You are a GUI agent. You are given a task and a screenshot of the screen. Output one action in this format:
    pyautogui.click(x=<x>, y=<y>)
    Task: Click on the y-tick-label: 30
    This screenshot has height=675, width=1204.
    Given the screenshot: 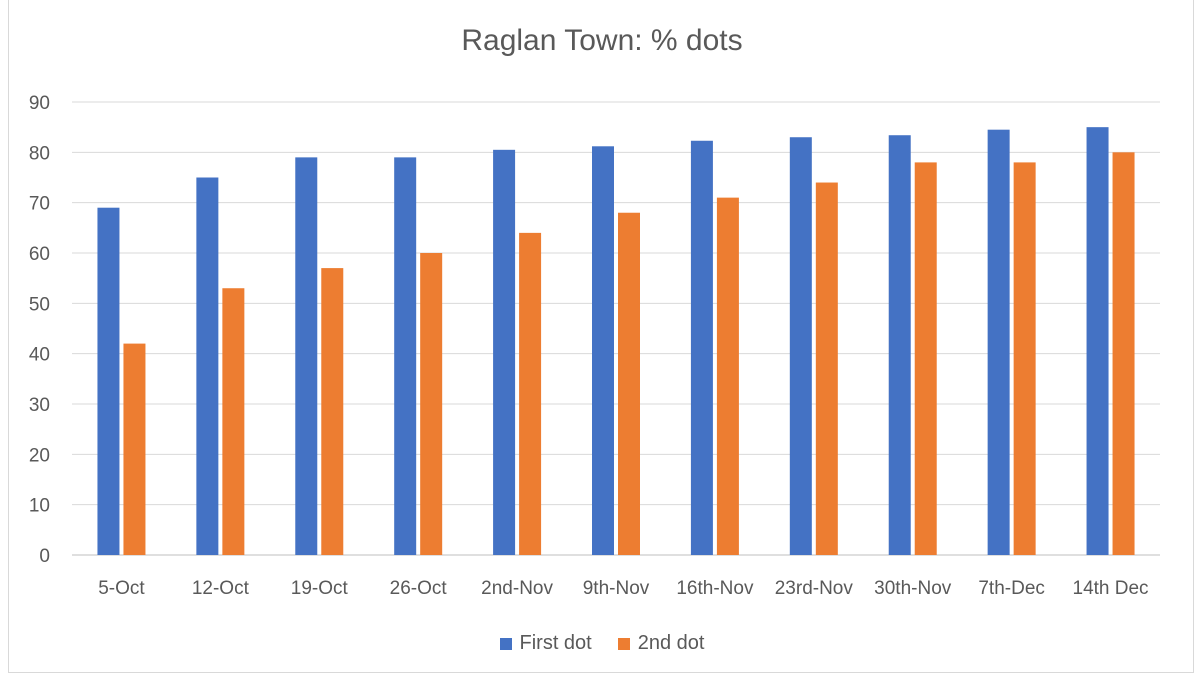 What is the action you would take?
    pyautogui.click(x=39, y=405)
    